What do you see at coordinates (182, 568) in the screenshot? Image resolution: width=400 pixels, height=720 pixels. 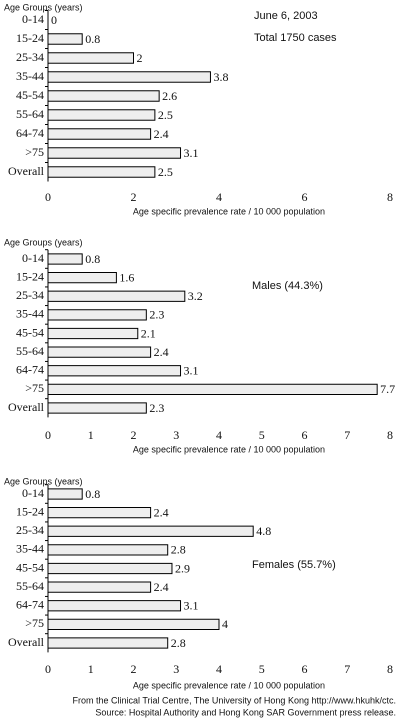 I see `value-label: 2.9` at bounding box center [182, 568].